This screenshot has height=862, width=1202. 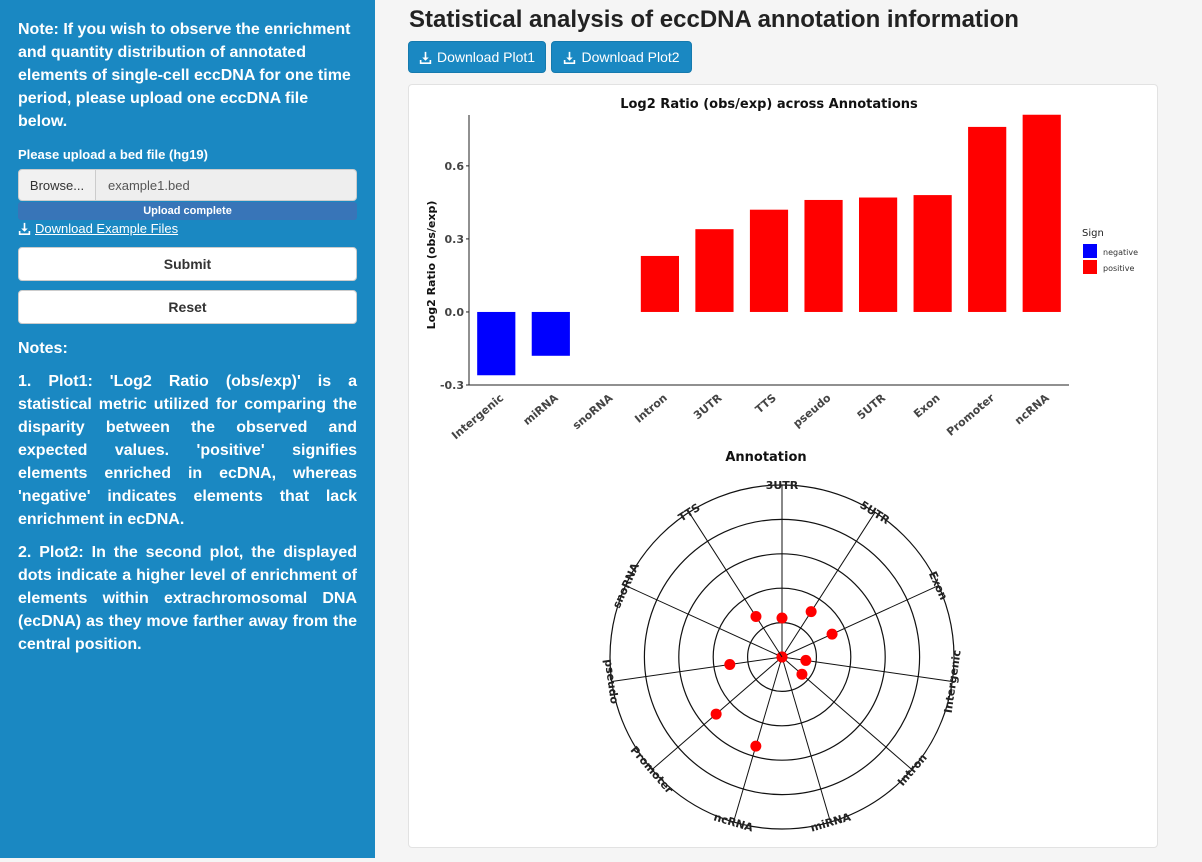 I want to click on notes-title: Notes:, so click(x=43, y=348).